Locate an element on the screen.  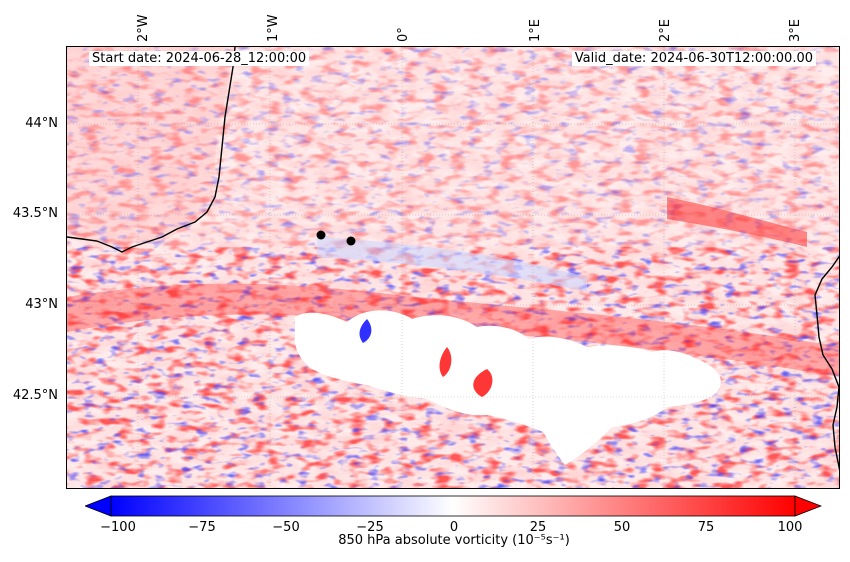
lat-tick-42-5n: 42.5°N is located at coordinates (35, 395).